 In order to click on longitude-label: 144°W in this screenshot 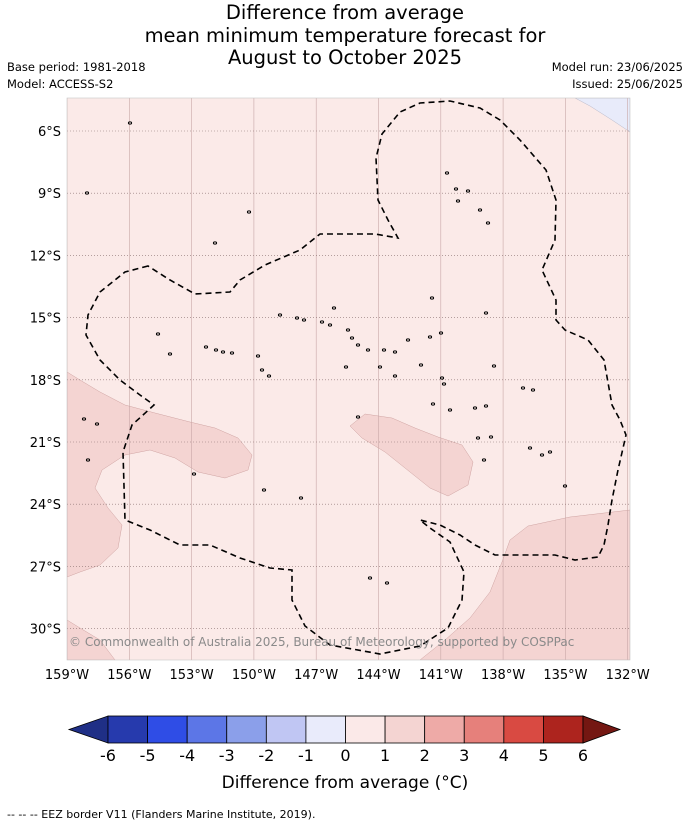, I will do `click(378, 675)`.